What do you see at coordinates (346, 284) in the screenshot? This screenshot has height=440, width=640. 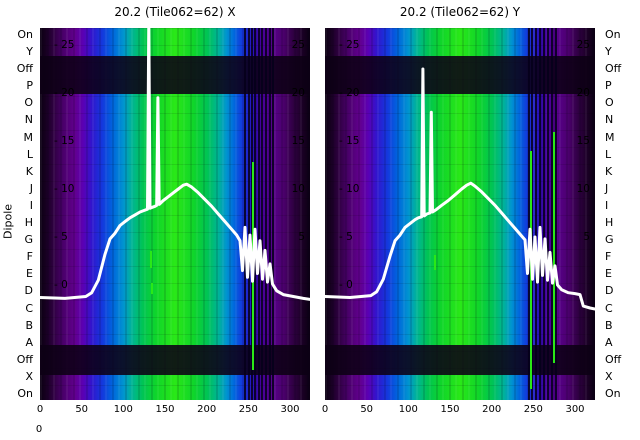 I see `y-tick-label: - 0` at bounding box center [346, 284].